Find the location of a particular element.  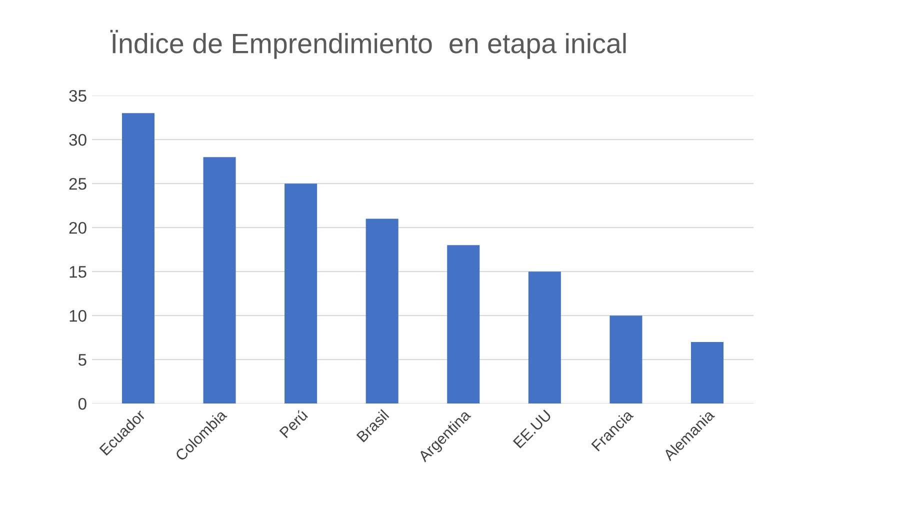

y-tick-label: 10 is located at coordinates (78, 316).